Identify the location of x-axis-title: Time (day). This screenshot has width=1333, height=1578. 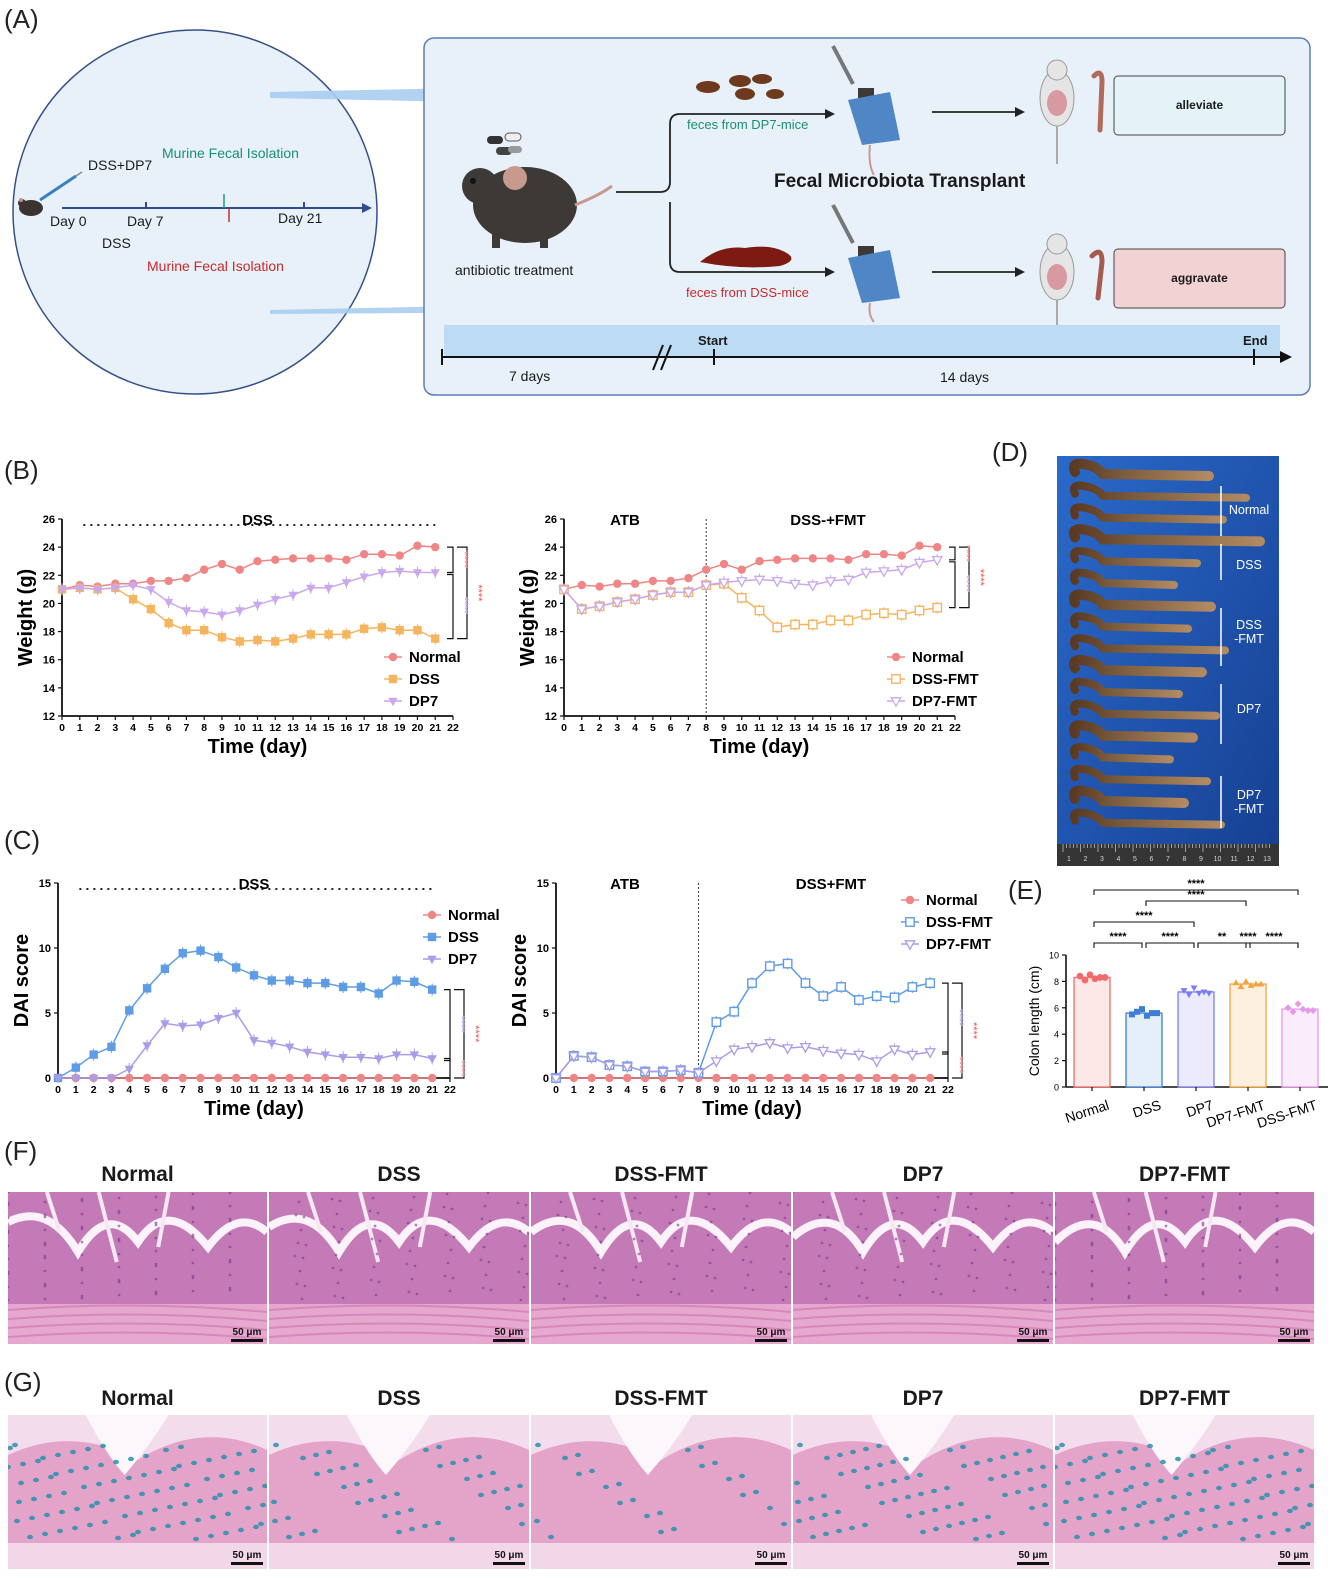
(760, 747).